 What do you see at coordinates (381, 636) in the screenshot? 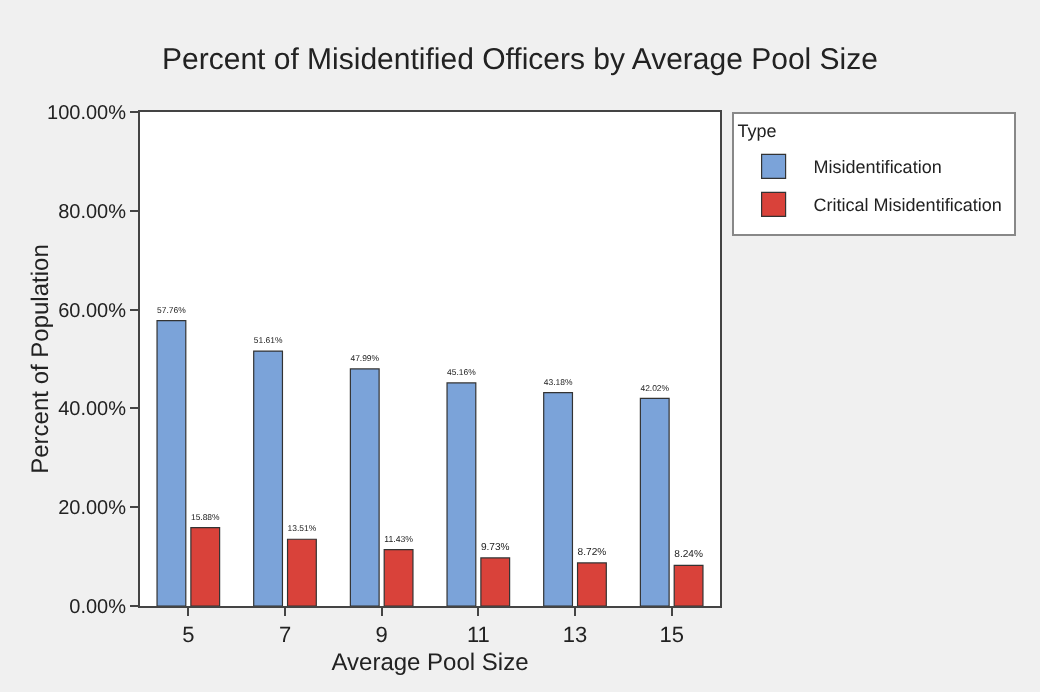
I see `x-tick-label: 9` at bounding box center [381, 636].